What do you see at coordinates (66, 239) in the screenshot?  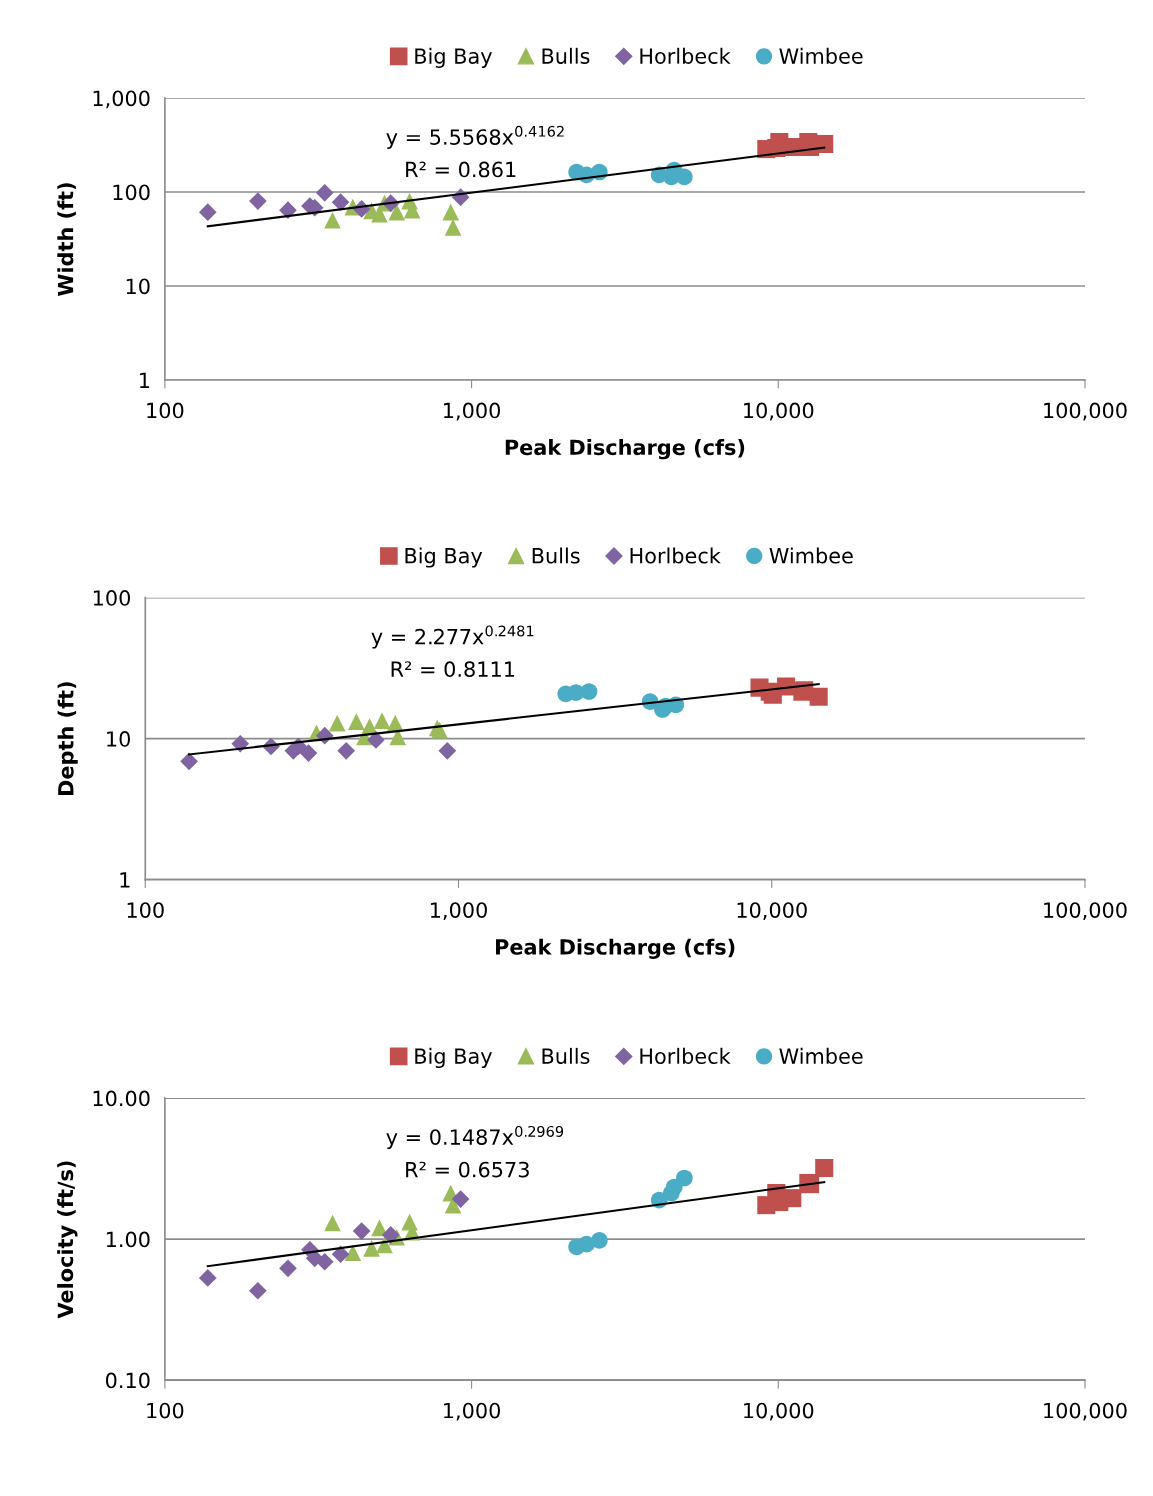 I see `y-axis-title: Width (ft)` at bounding box center [66, 239].